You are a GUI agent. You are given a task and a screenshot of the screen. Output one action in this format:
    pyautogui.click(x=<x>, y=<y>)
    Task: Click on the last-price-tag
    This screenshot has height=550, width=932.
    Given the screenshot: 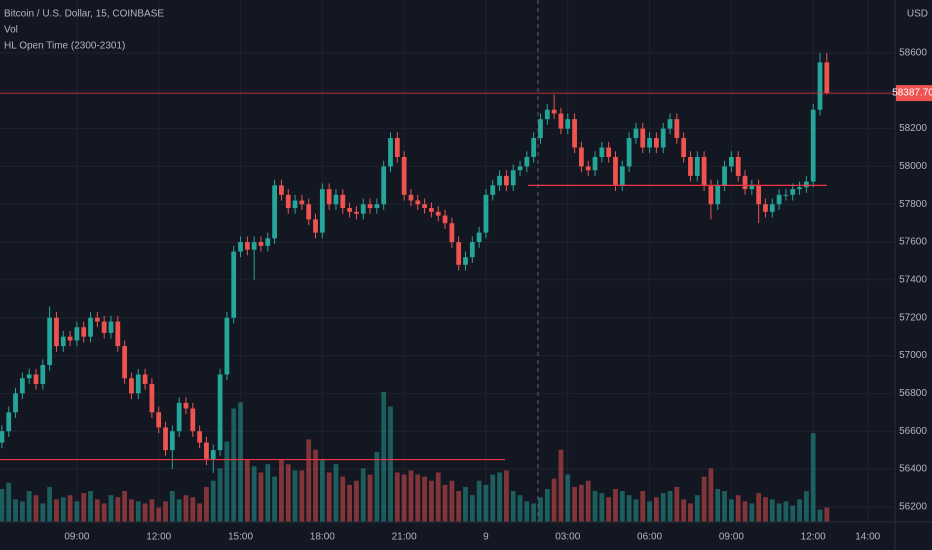 What is the action you would take?
    pyautogui.click(x=914, y=93)
    